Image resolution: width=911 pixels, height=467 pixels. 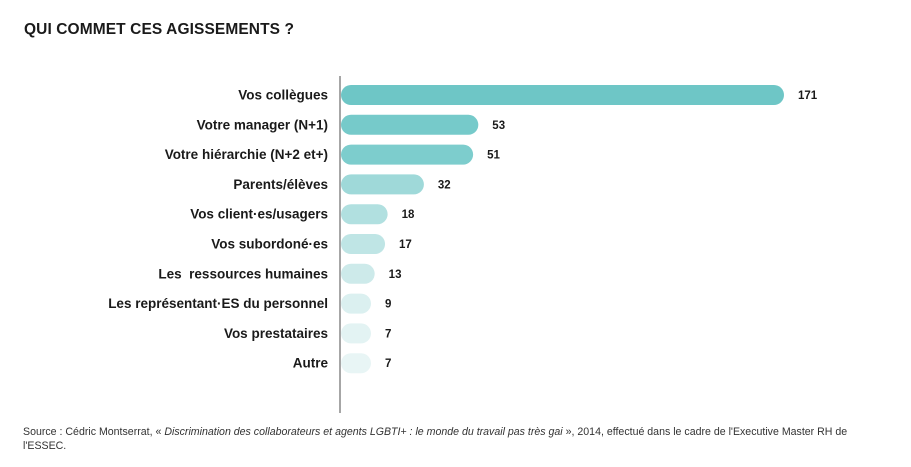 What do you see at coordinates (280, 184) in the screenshot?
I see `category-label: Parents/élèves` at bounding box center [280, 184].